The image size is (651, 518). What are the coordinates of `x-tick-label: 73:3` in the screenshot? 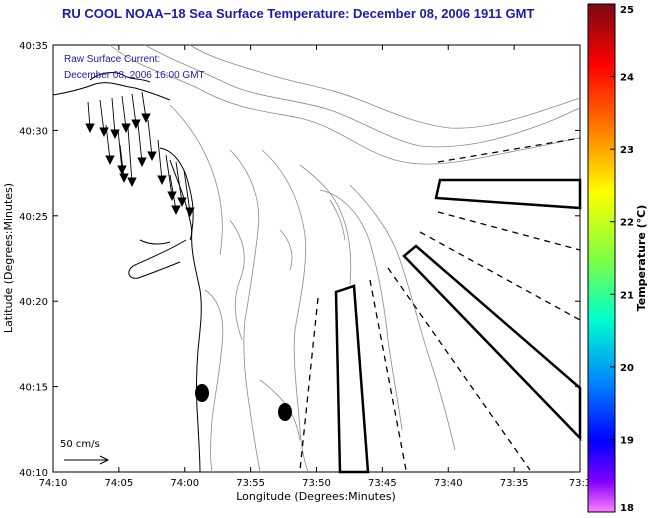 It's located at (580, 483).